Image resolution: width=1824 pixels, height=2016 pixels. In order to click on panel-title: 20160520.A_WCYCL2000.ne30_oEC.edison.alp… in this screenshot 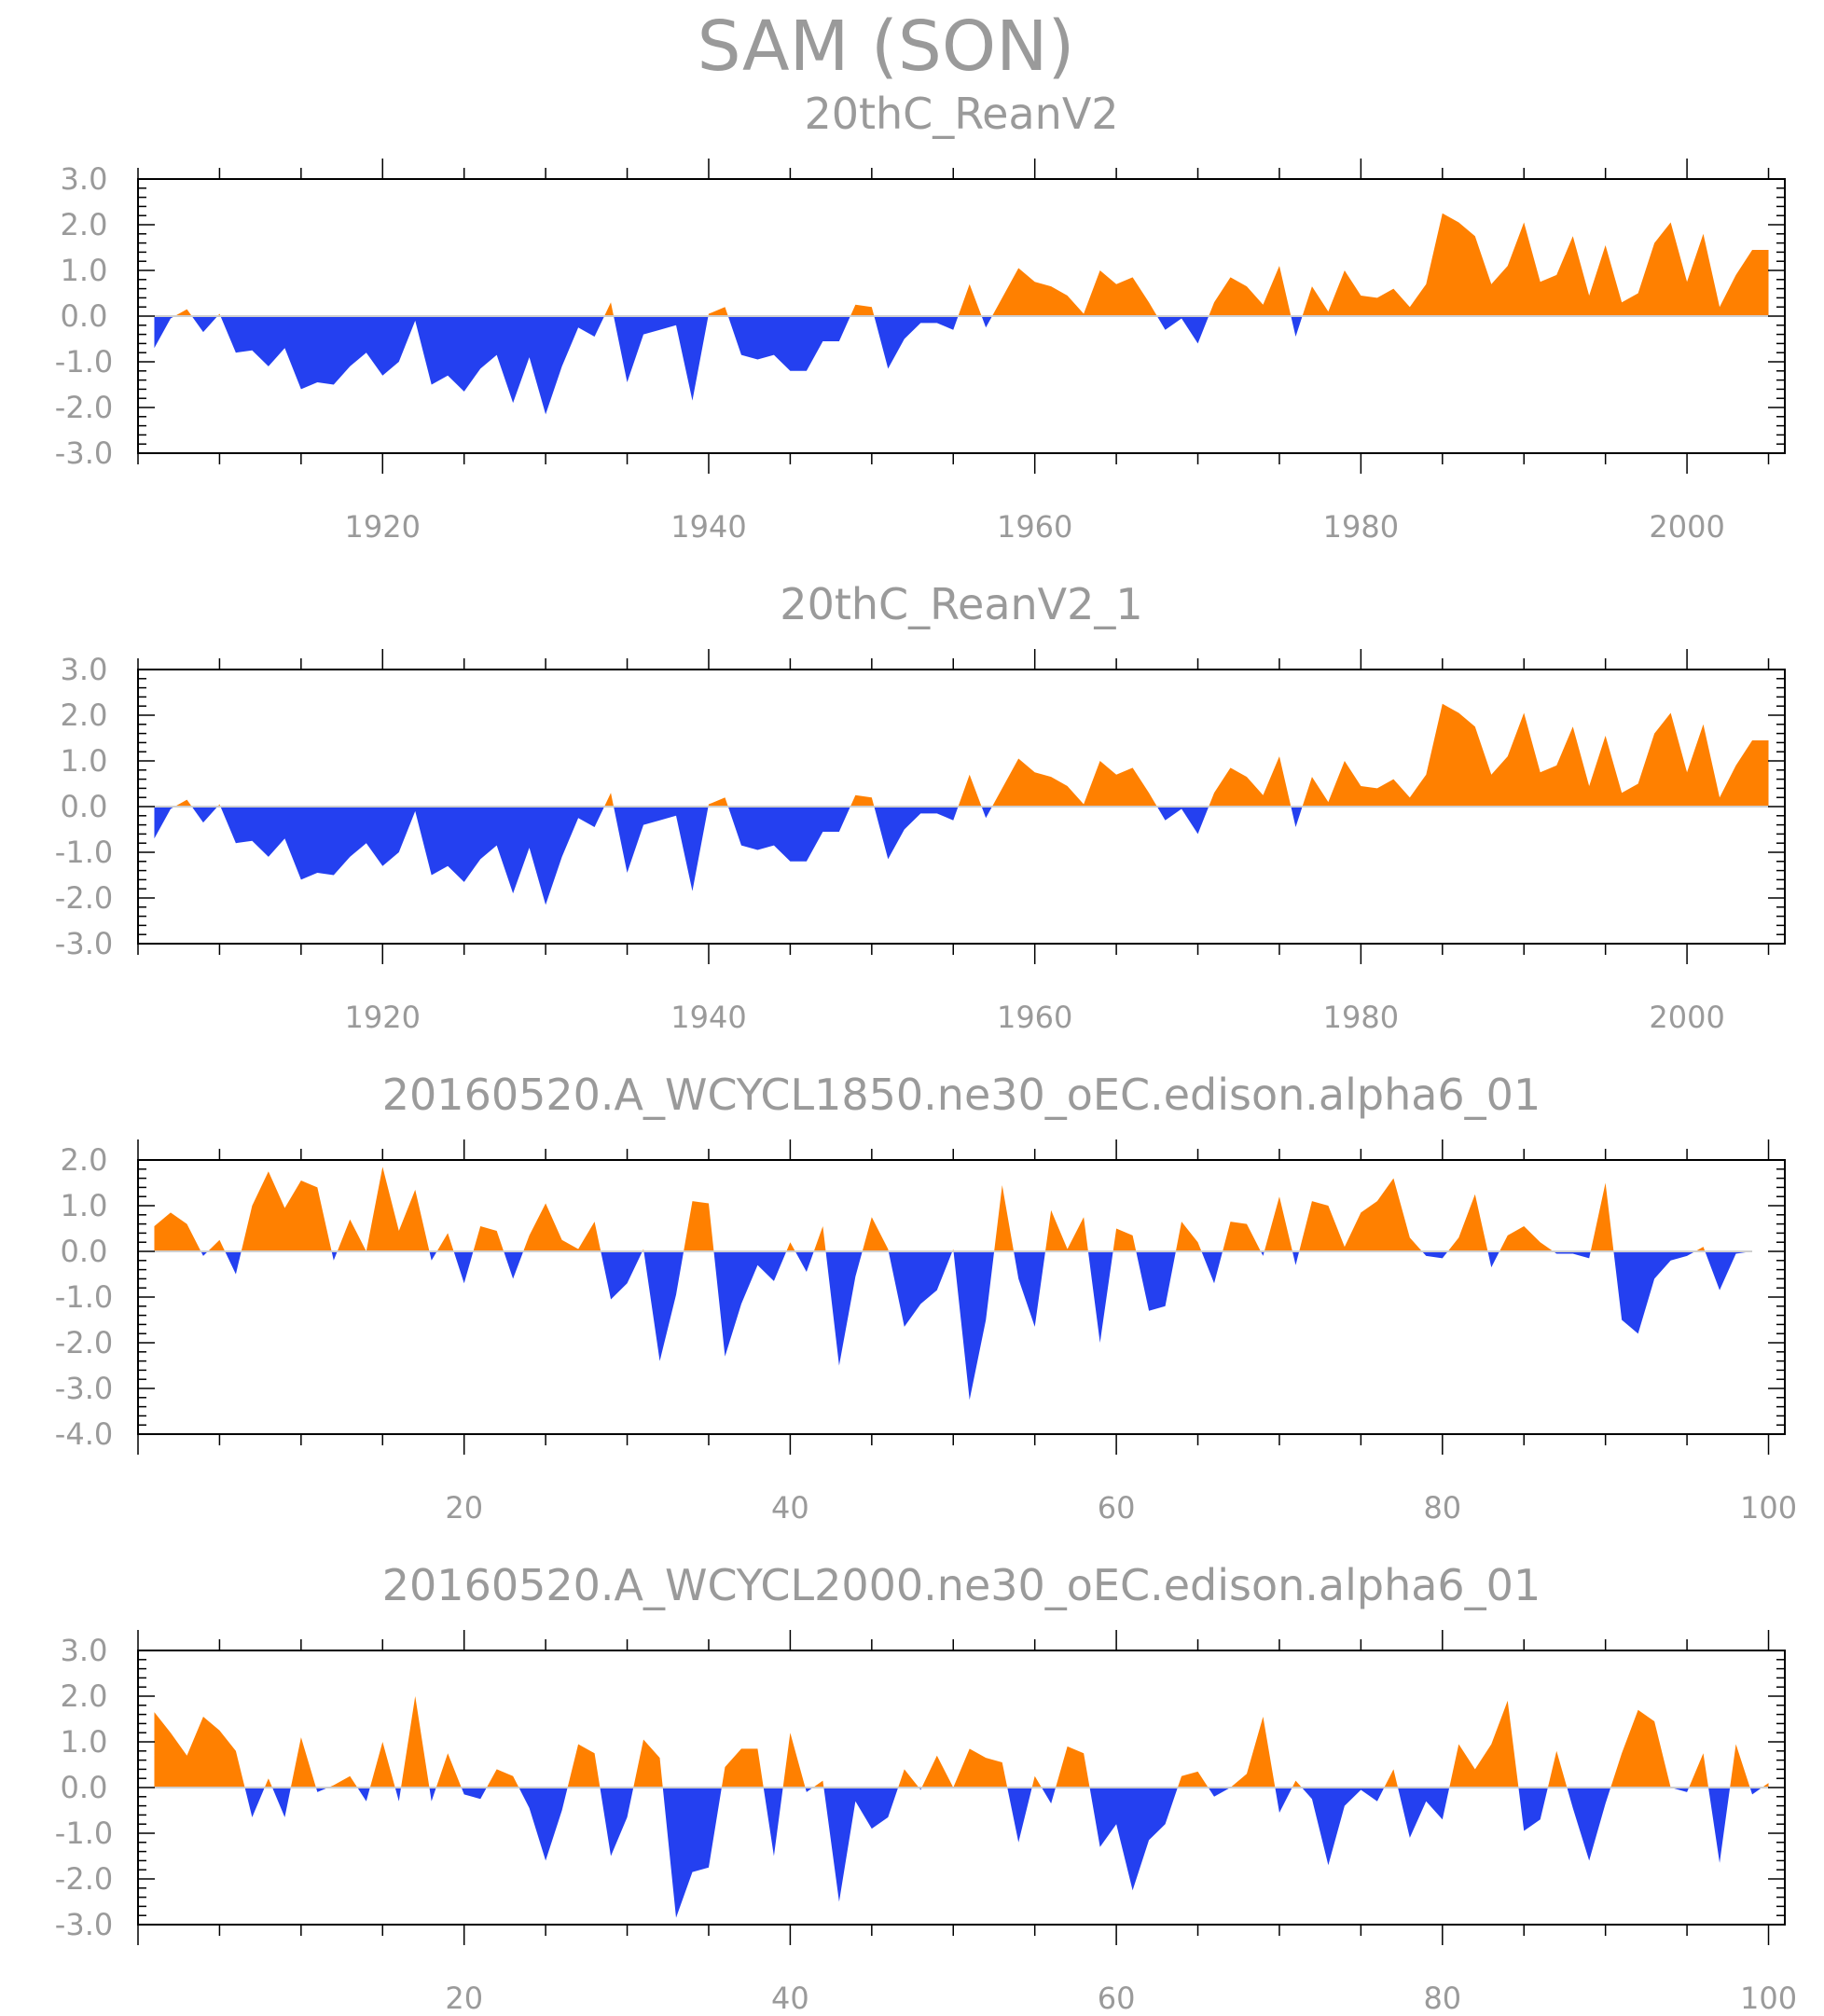, I will do `click(962, 1585)`.